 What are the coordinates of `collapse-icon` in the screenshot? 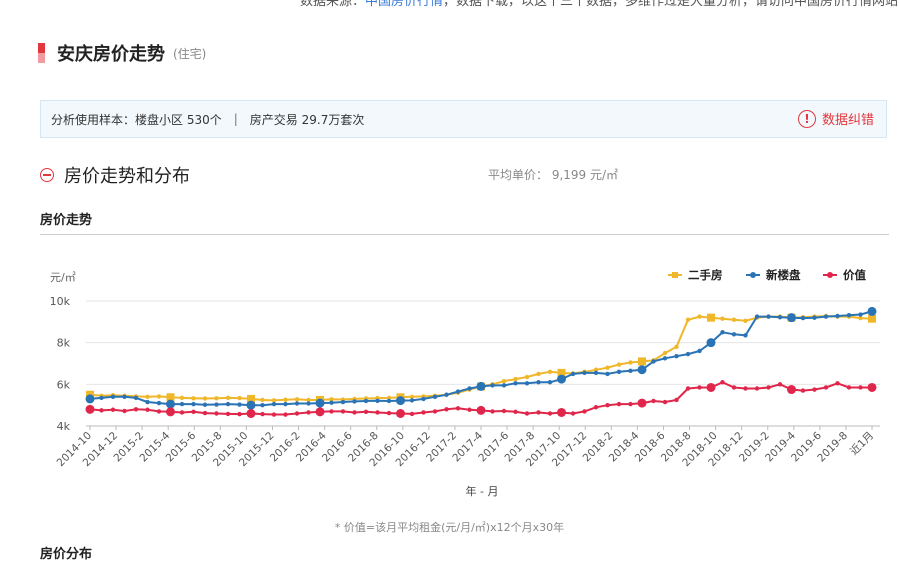 It's located at (47, 175).